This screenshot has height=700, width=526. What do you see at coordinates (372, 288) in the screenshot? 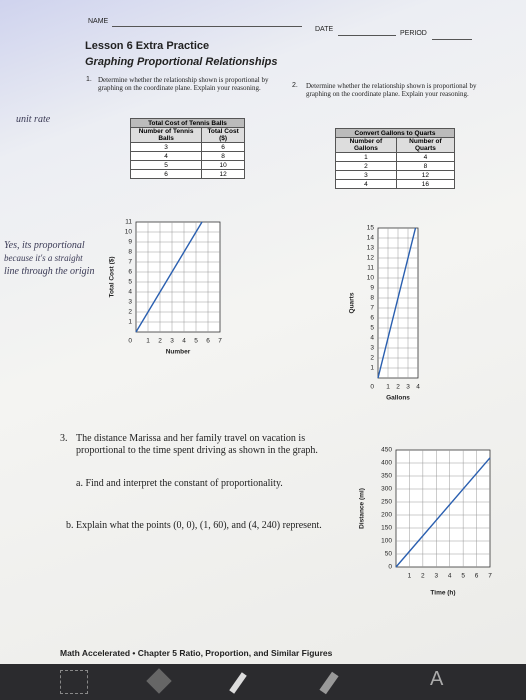
I see `y-tick-label: 9` at bounding box center [372, 288].